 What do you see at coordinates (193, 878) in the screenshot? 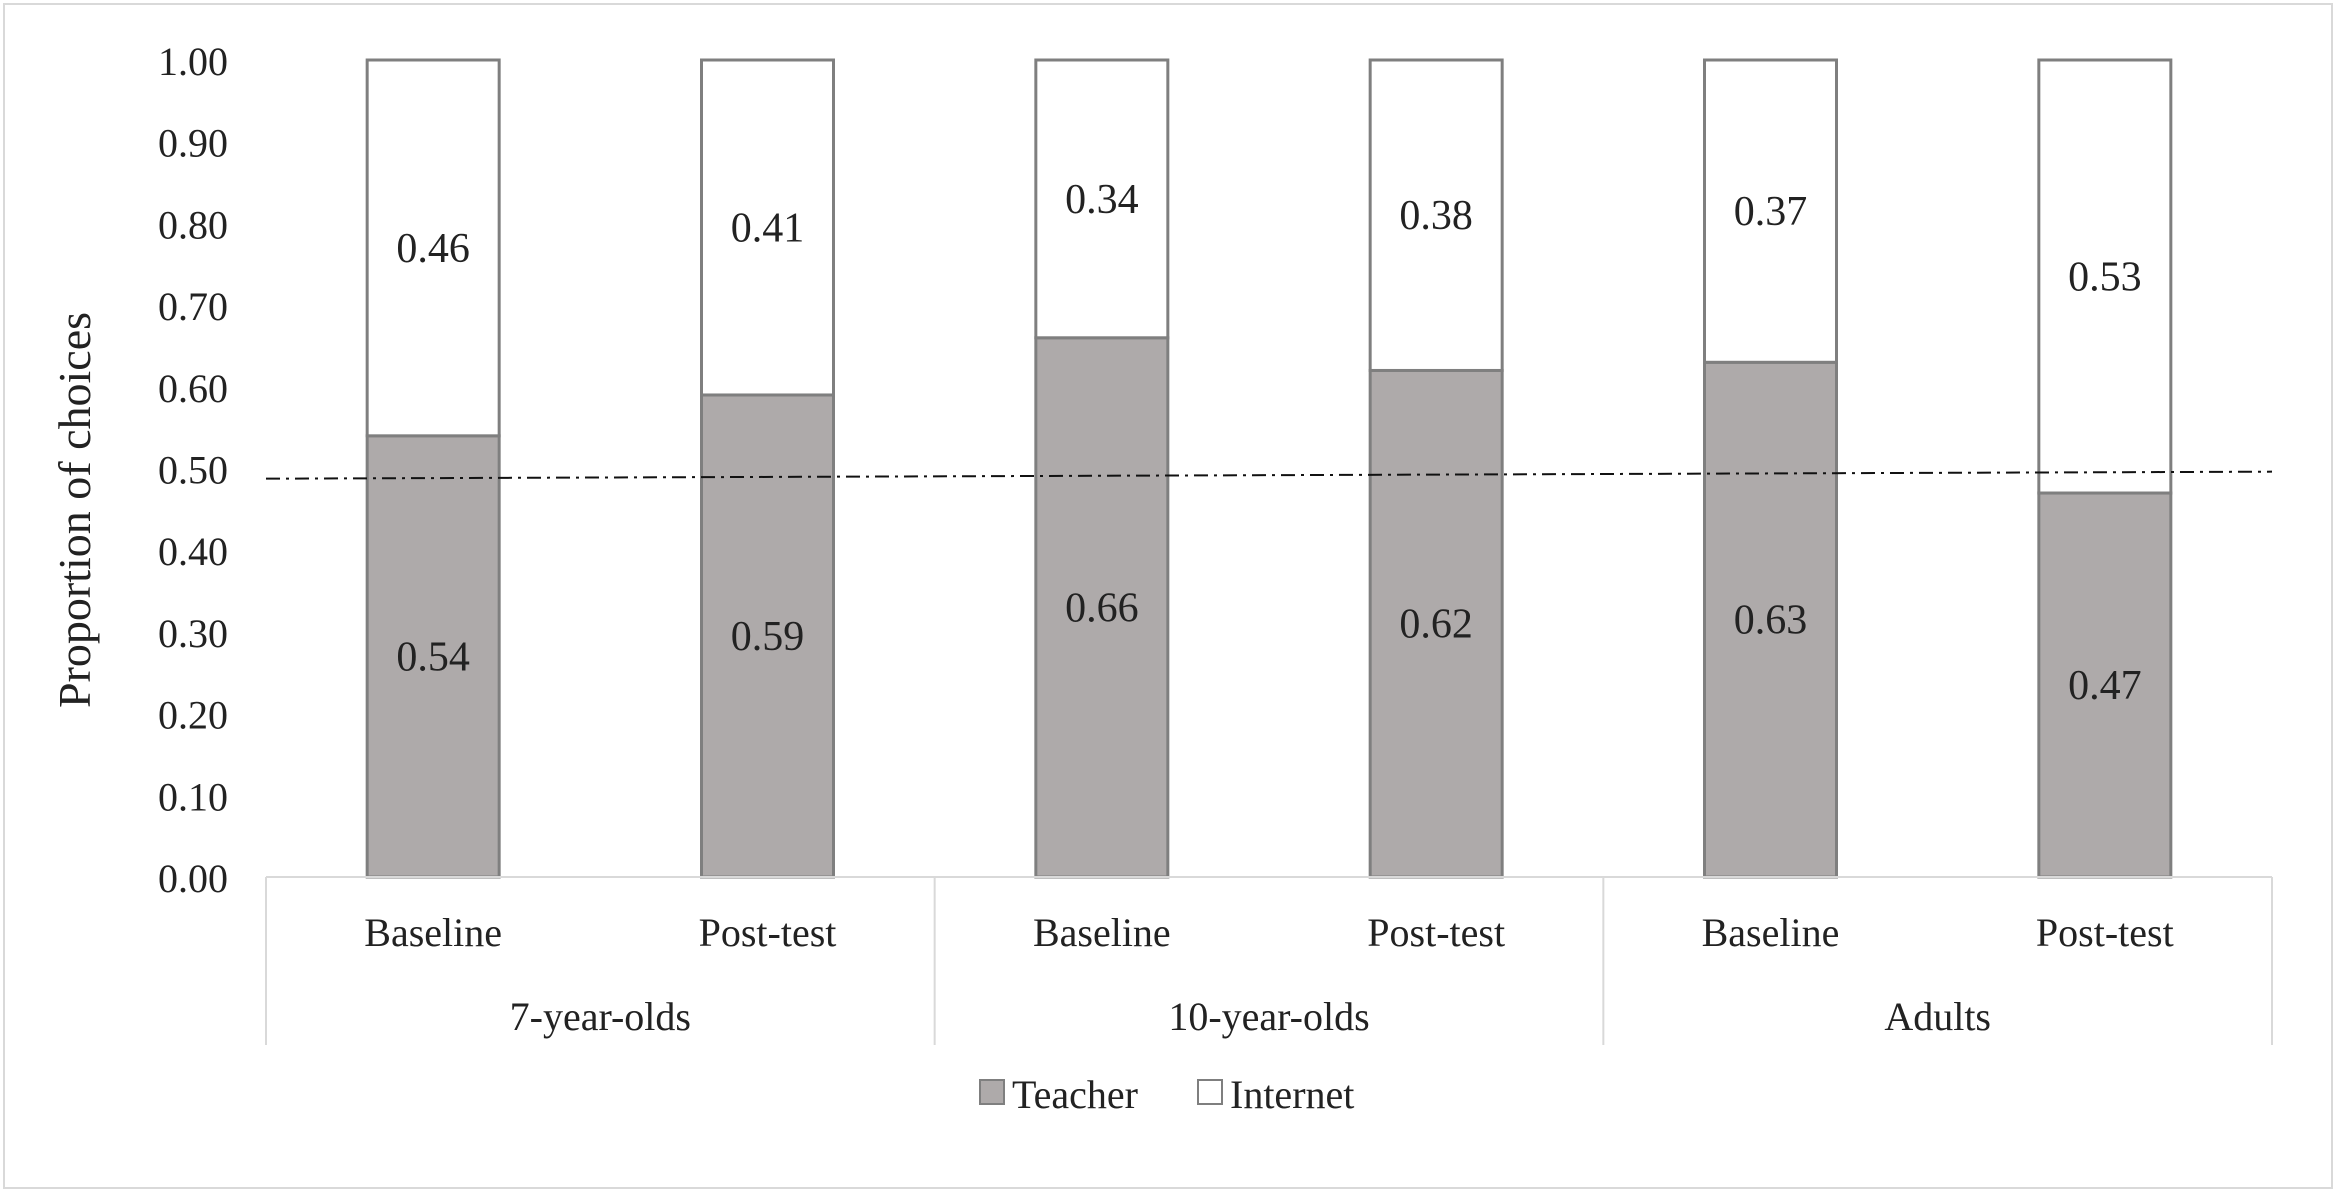
I see `y-tick-label: 0.00` at bounding box center [193, 878].